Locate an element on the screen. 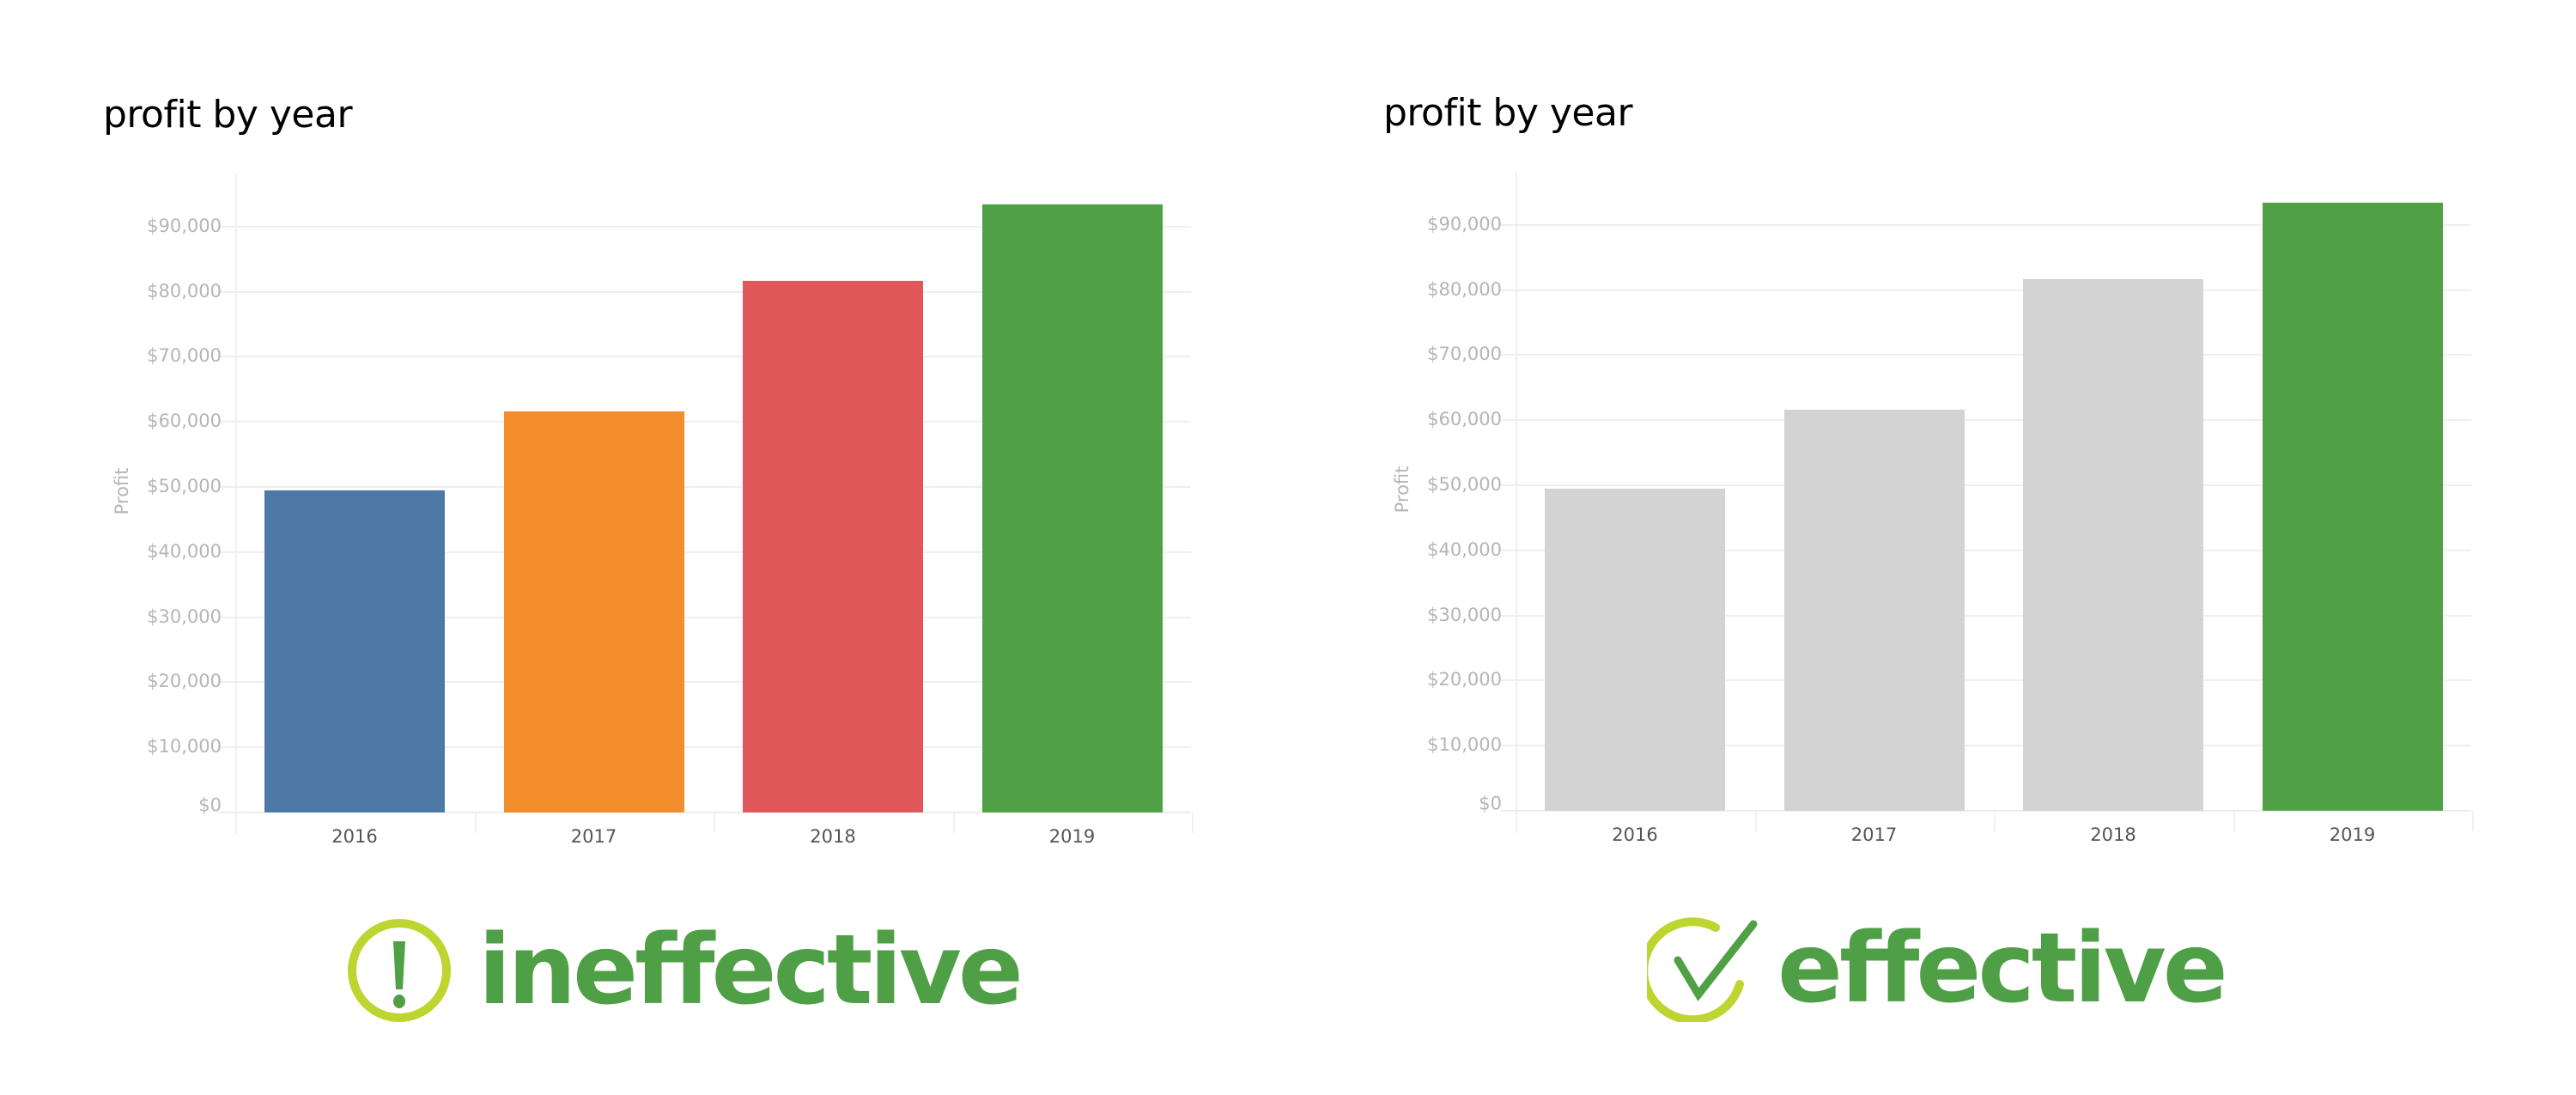  exclamation-circle-icon is located at coordinates (399, 970).